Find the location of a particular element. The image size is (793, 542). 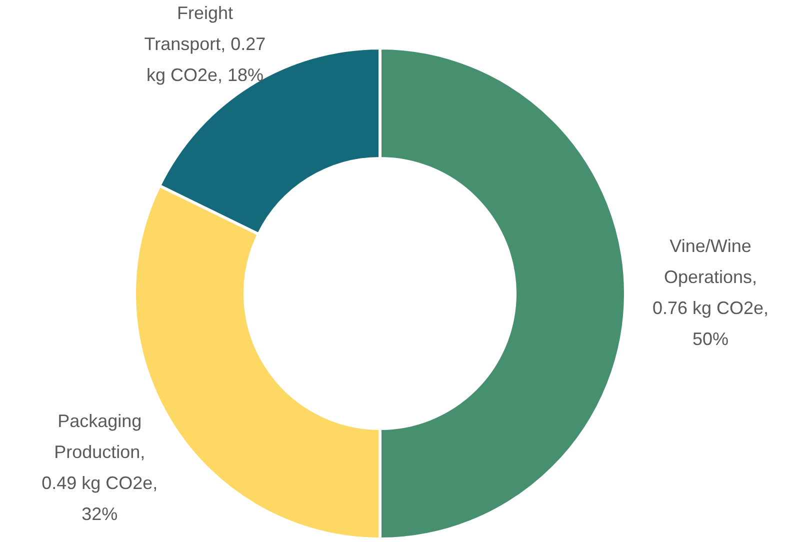

slice-label: Vine/Wine Operations, 0.76 kg CO2e, 50% is located at coordinates (710, 292).